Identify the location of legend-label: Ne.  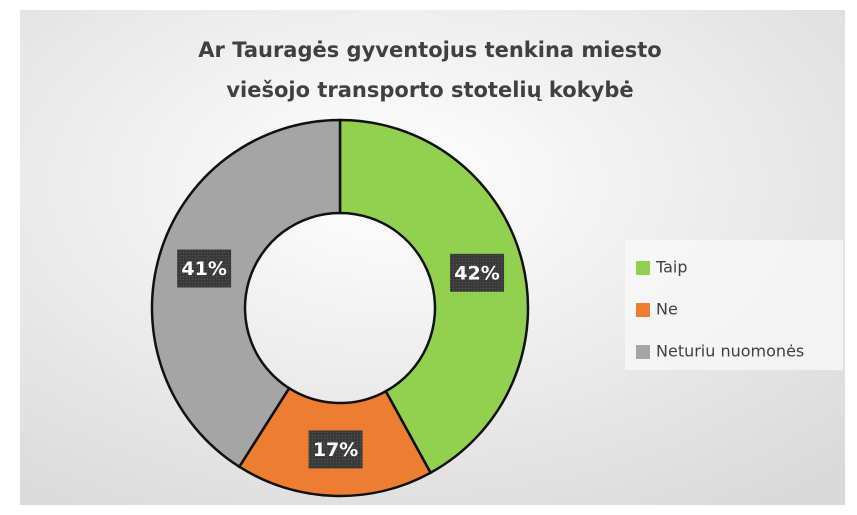
(667, 309).